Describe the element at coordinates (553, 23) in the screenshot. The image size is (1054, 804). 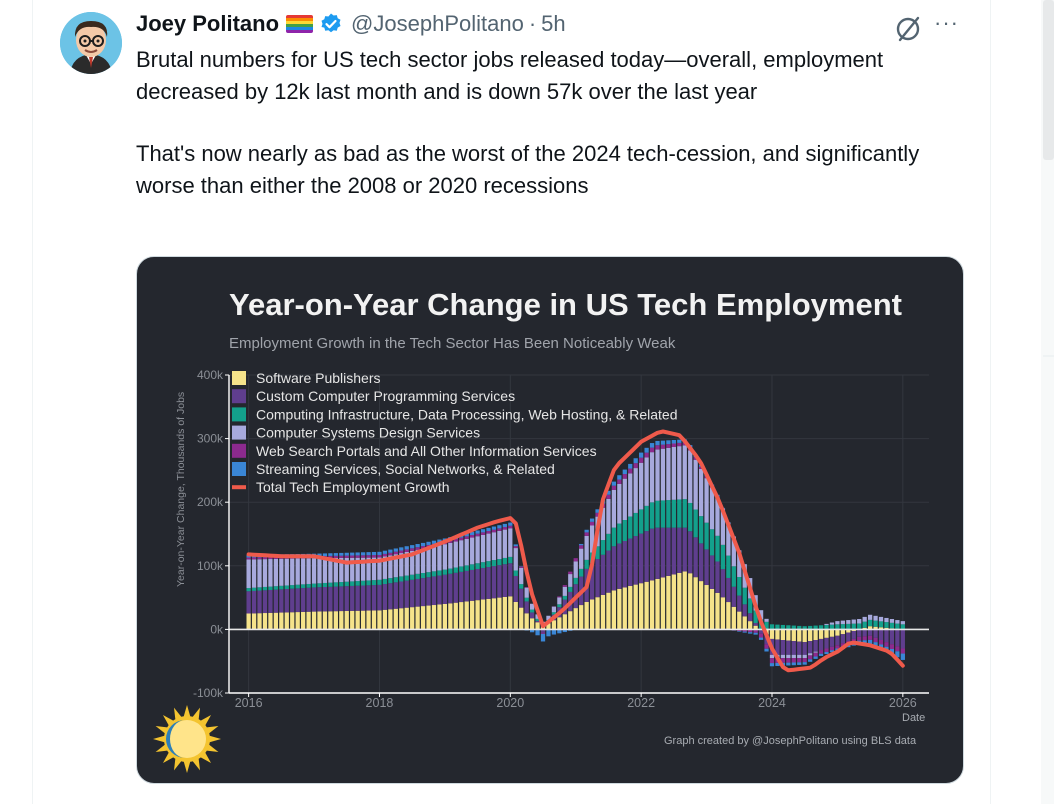
I see `post-timestamp: 5h` at that location.